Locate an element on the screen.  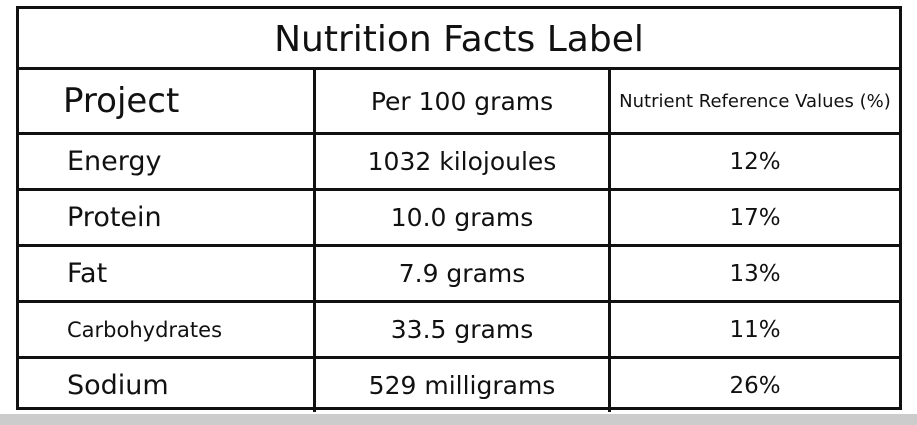
table-row: Protein 10.0 grams 17% is located at coordinates (459, 217).